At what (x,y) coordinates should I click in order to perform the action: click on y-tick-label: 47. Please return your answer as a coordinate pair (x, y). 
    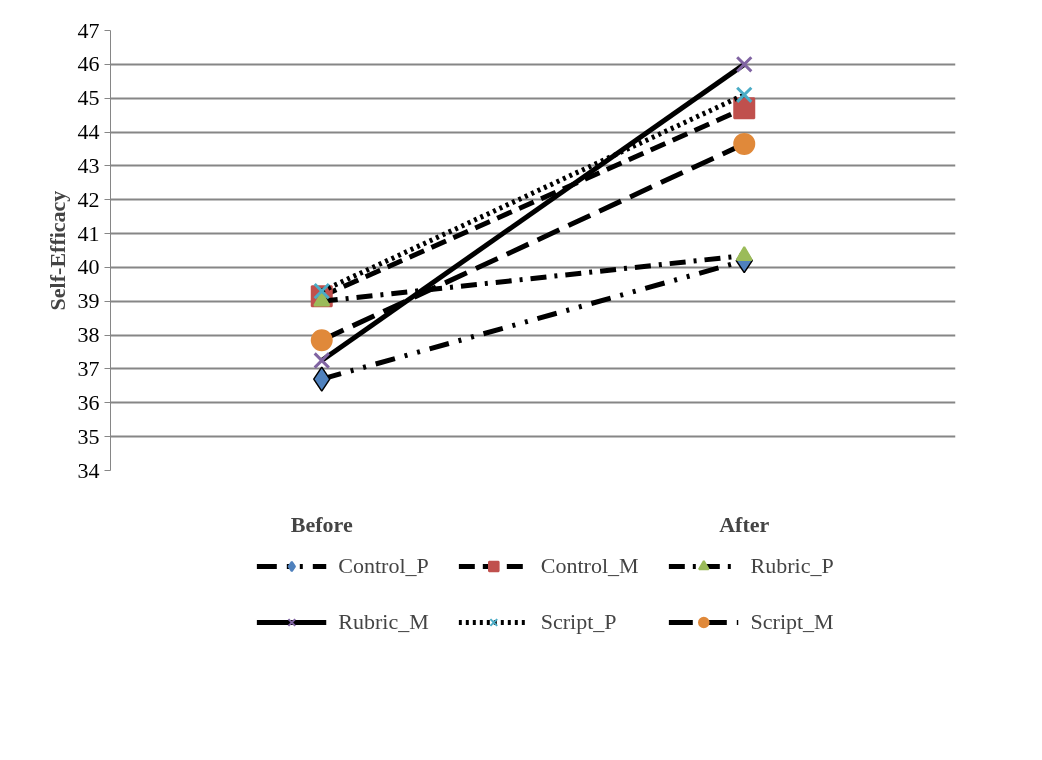
    Looking at the image, I should click on (88, 30).